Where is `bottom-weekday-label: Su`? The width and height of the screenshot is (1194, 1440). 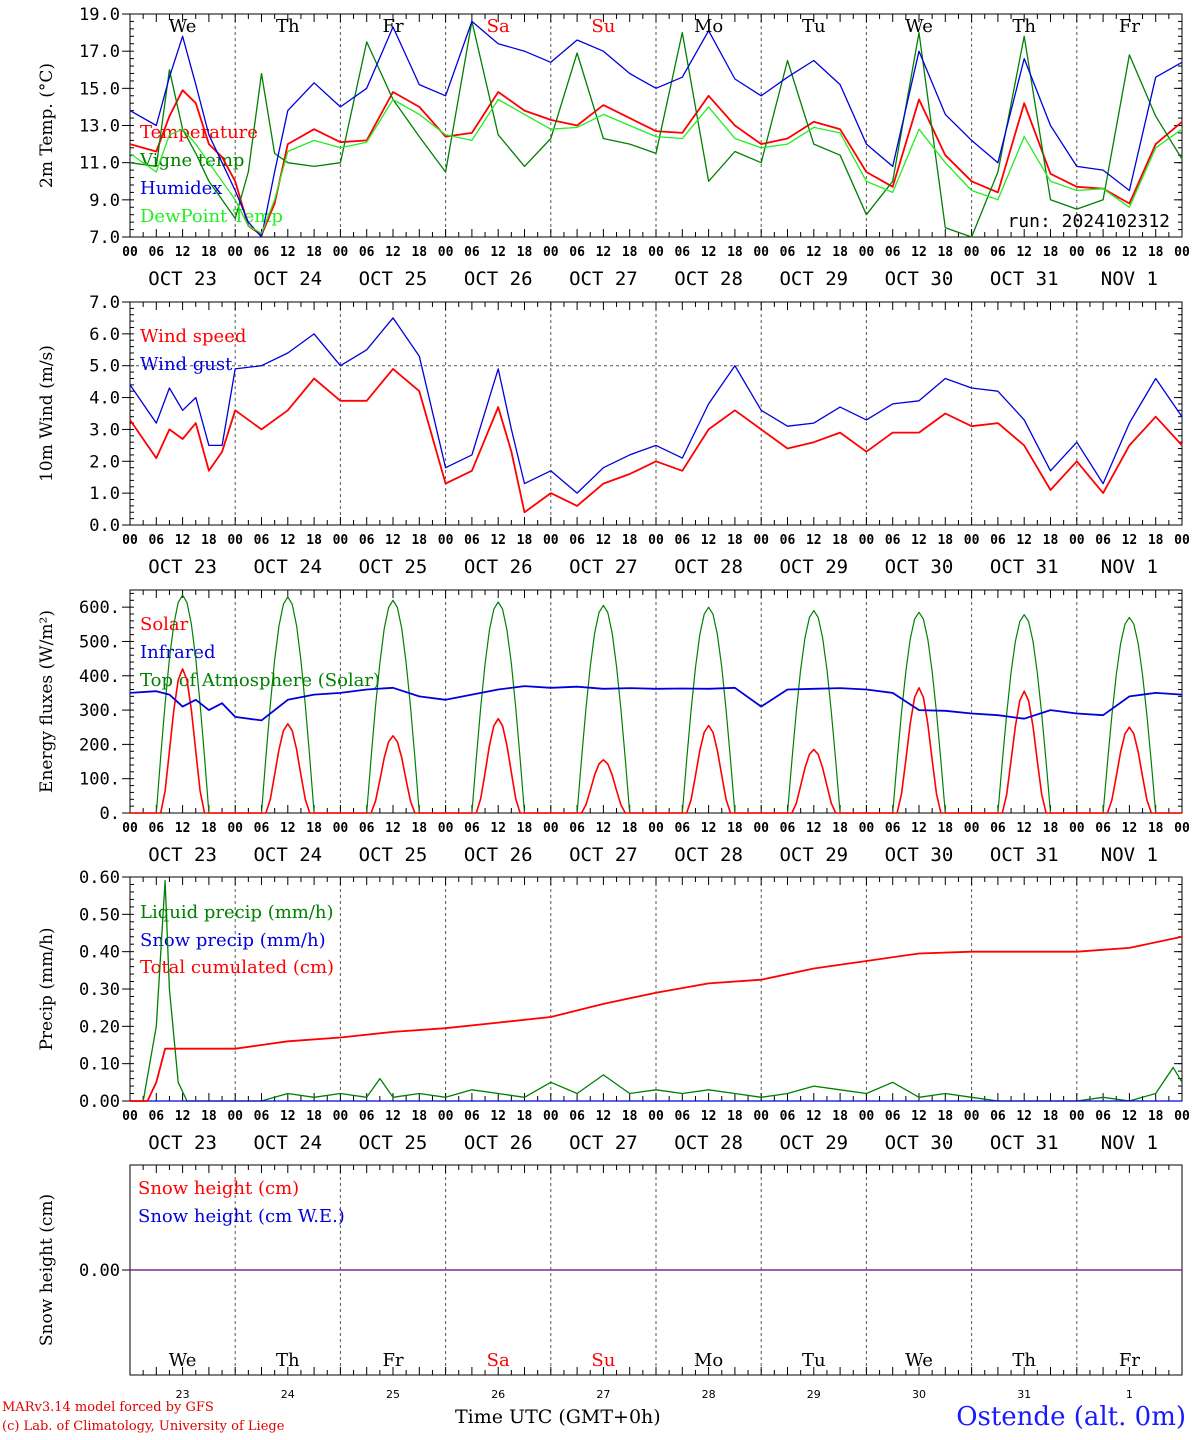
bottom-weekday-label: Su is located at coordinates (603, 1360).